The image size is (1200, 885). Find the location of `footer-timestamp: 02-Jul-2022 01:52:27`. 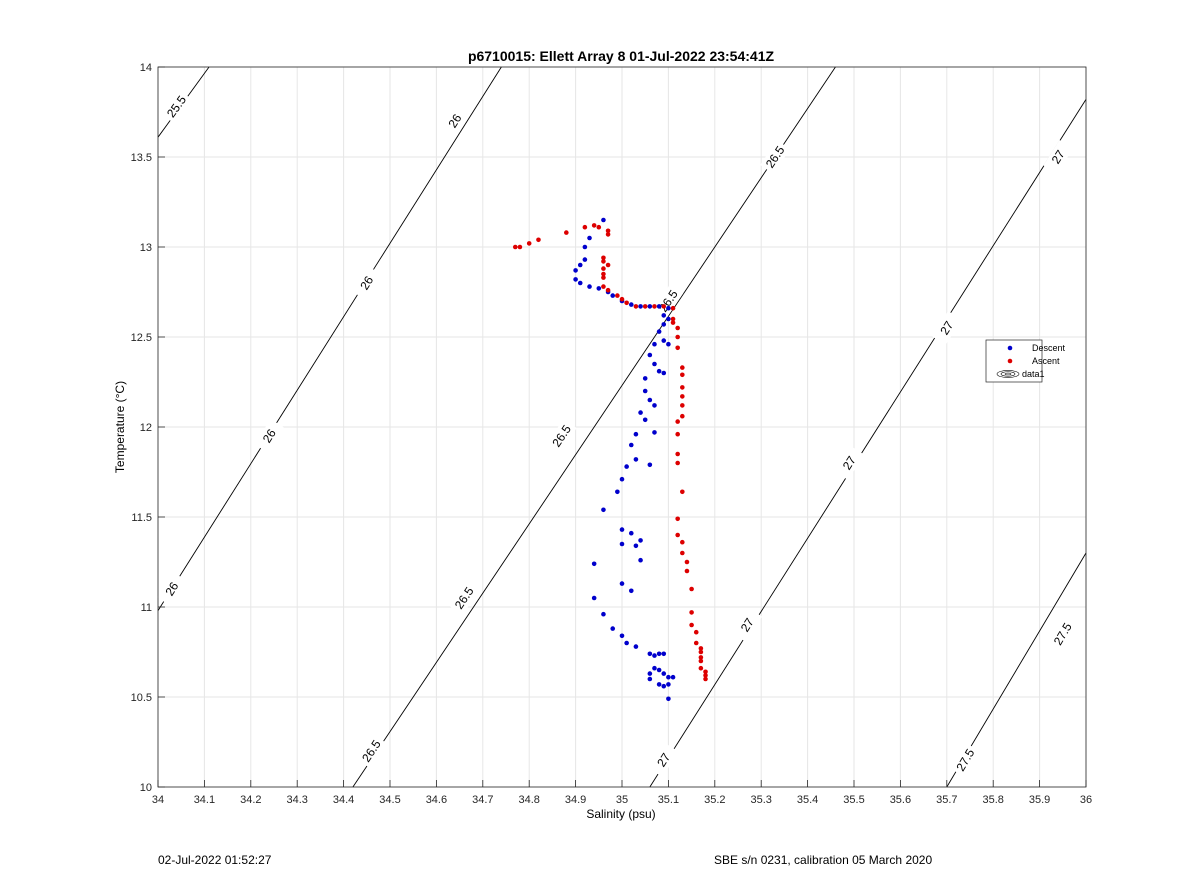

footer-timestamp: 02-Jul-2022 01:52:27 is located at coordinates (215, 860).